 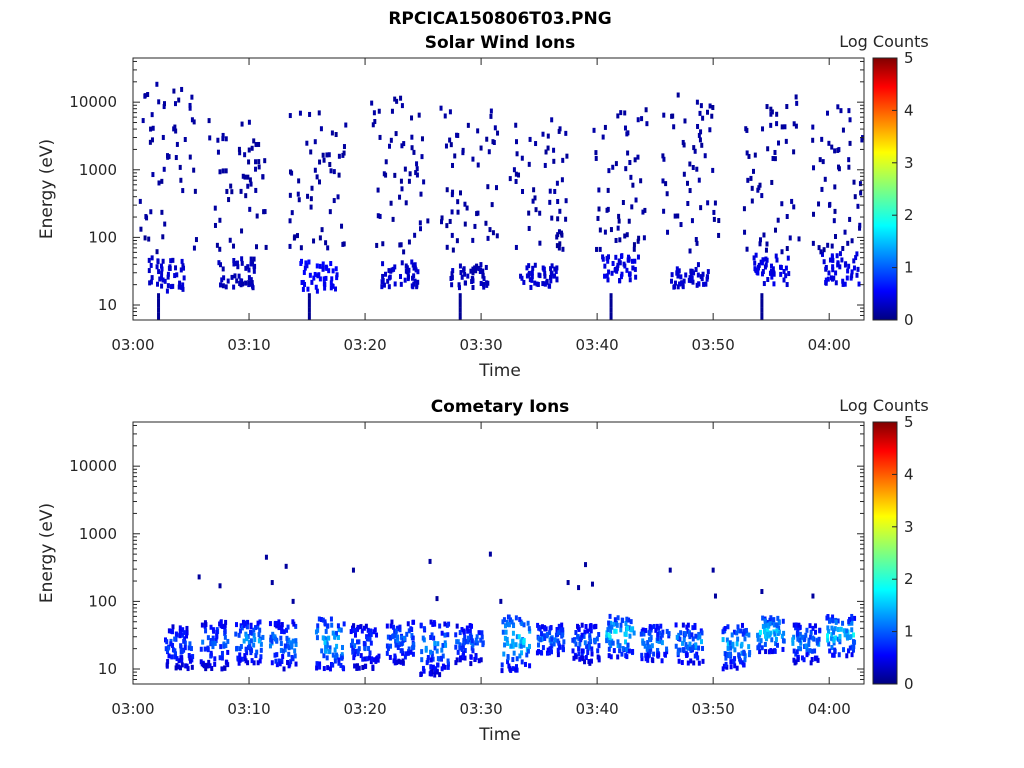 I want to click on colorbar-tick-label: 2, so click(x=909, y=579).